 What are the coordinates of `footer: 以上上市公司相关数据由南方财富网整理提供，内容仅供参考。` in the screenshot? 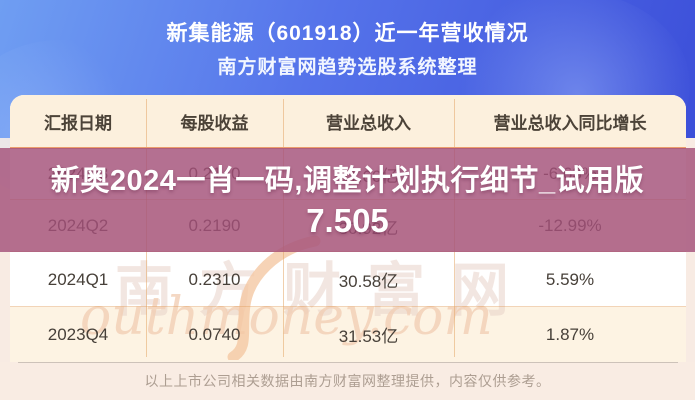 It's located at (347, 381).